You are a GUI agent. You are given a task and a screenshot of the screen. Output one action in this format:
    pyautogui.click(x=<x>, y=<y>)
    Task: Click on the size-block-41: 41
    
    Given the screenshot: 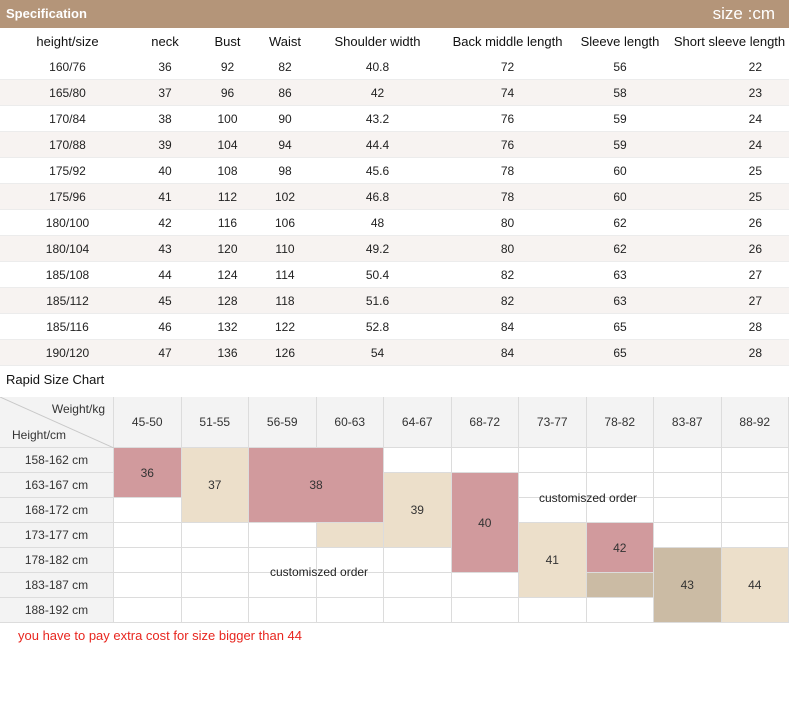 What is the action you would take?
    pyautogui.click(x=552, y=560)
    